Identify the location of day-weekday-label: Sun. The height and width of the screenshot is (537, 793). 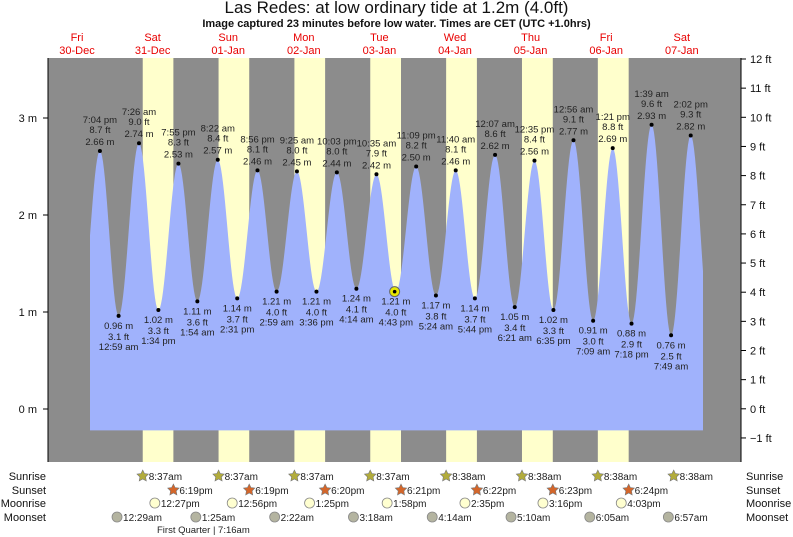
(228, 38).